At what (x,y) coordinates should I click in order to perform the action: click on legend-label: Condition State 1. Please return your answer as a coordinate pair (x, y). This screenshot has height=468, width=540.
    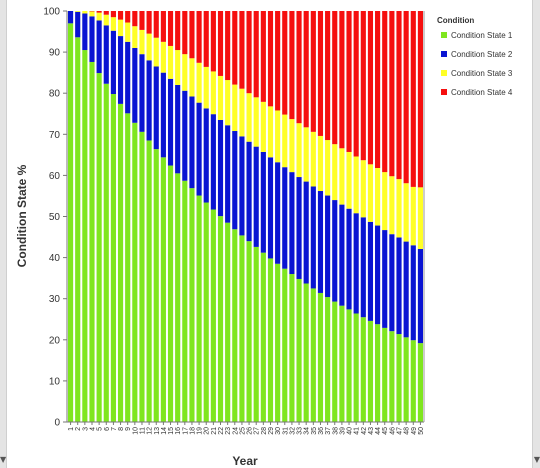
    Looking at the image, I should click on (482, 35).